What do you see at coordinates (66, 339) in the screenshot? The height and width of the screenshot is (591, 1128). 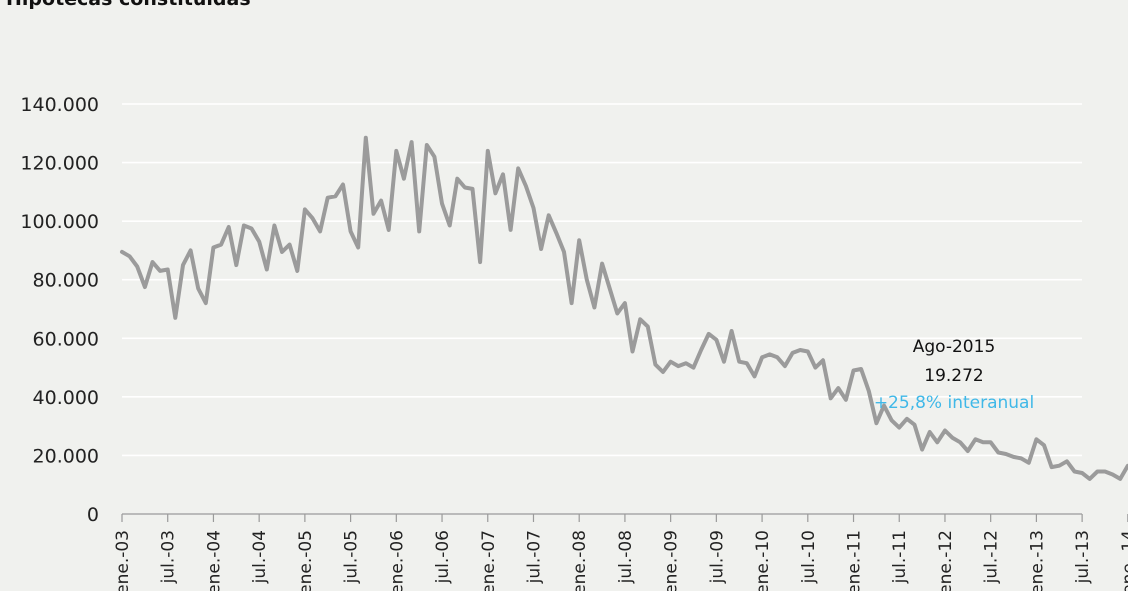 I see `y-tick-label: 60.000` at bounding box center [66, 339].